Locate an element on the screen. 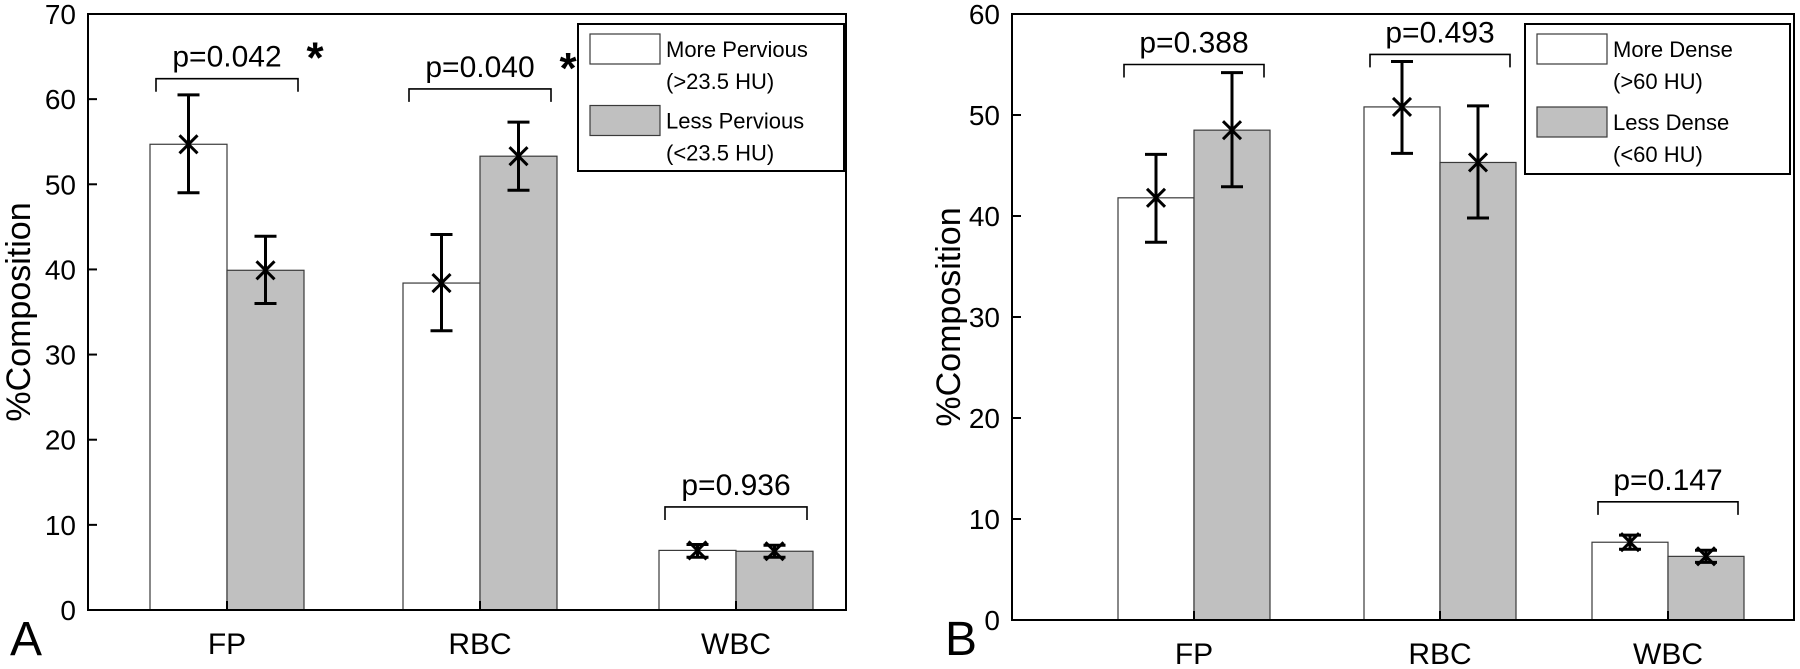 The width and height of the screenshot is (1800, 669). significance-wbc: p=0.936 is located at coordinates (736, 494).